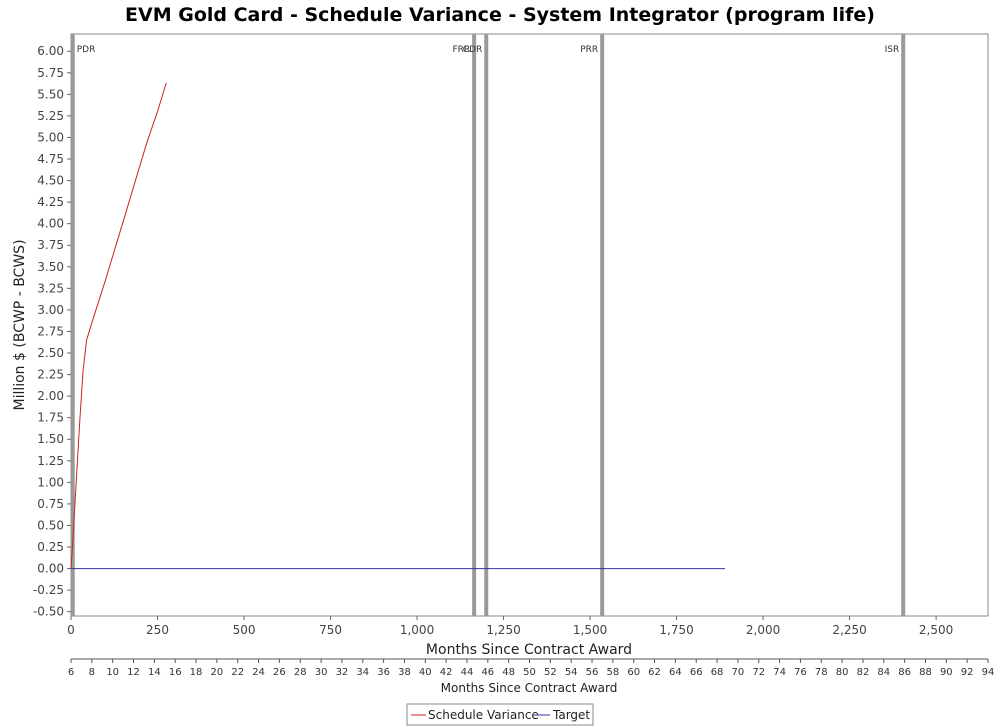 This screenshot has width=1000, height=727. Describe the element at coordinates (779, 672) in the screenshot. I see `x2-tick-label: 74` at that location.